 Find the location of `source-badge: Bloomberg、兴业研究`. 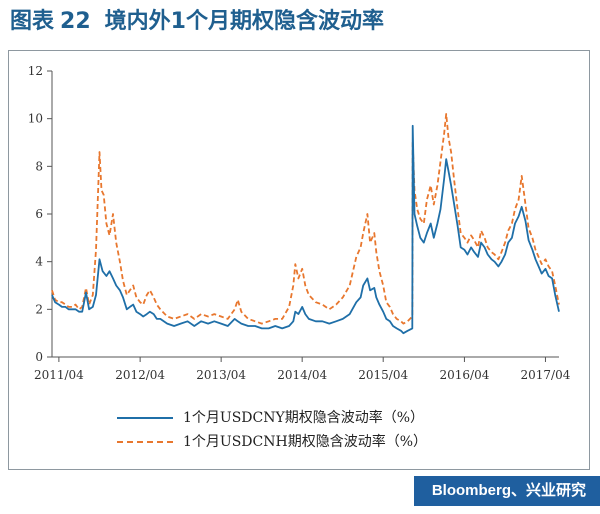

source-badge: Bloomberg、兴业研究 is located at coordinates (506, 491).